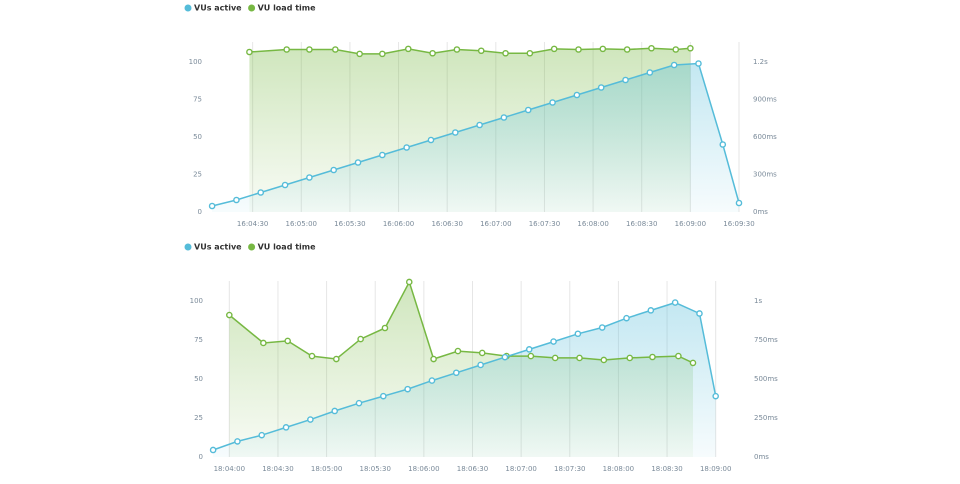 The image size is (960, 484). I want to click on y2-tick-label: 1.2s, so click(760, 62).